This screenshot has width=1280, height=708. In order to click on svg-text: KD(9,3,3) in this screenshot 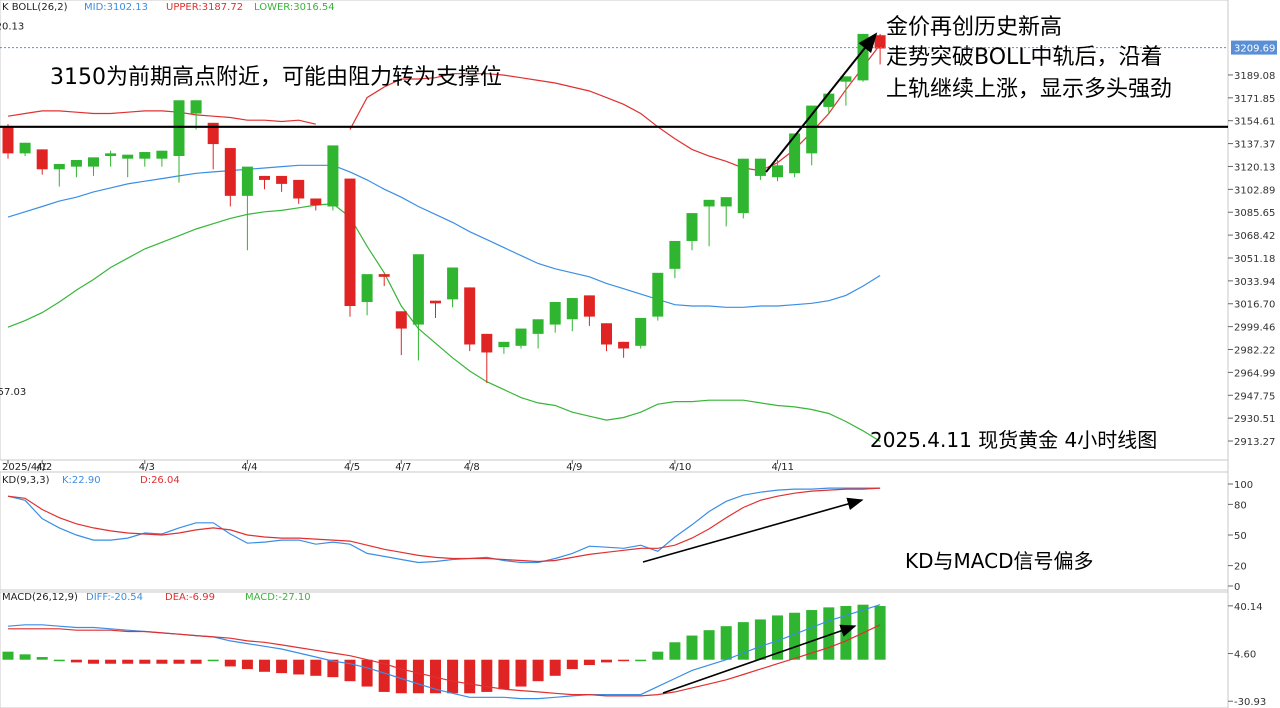, I will do `click(26, 480)`.